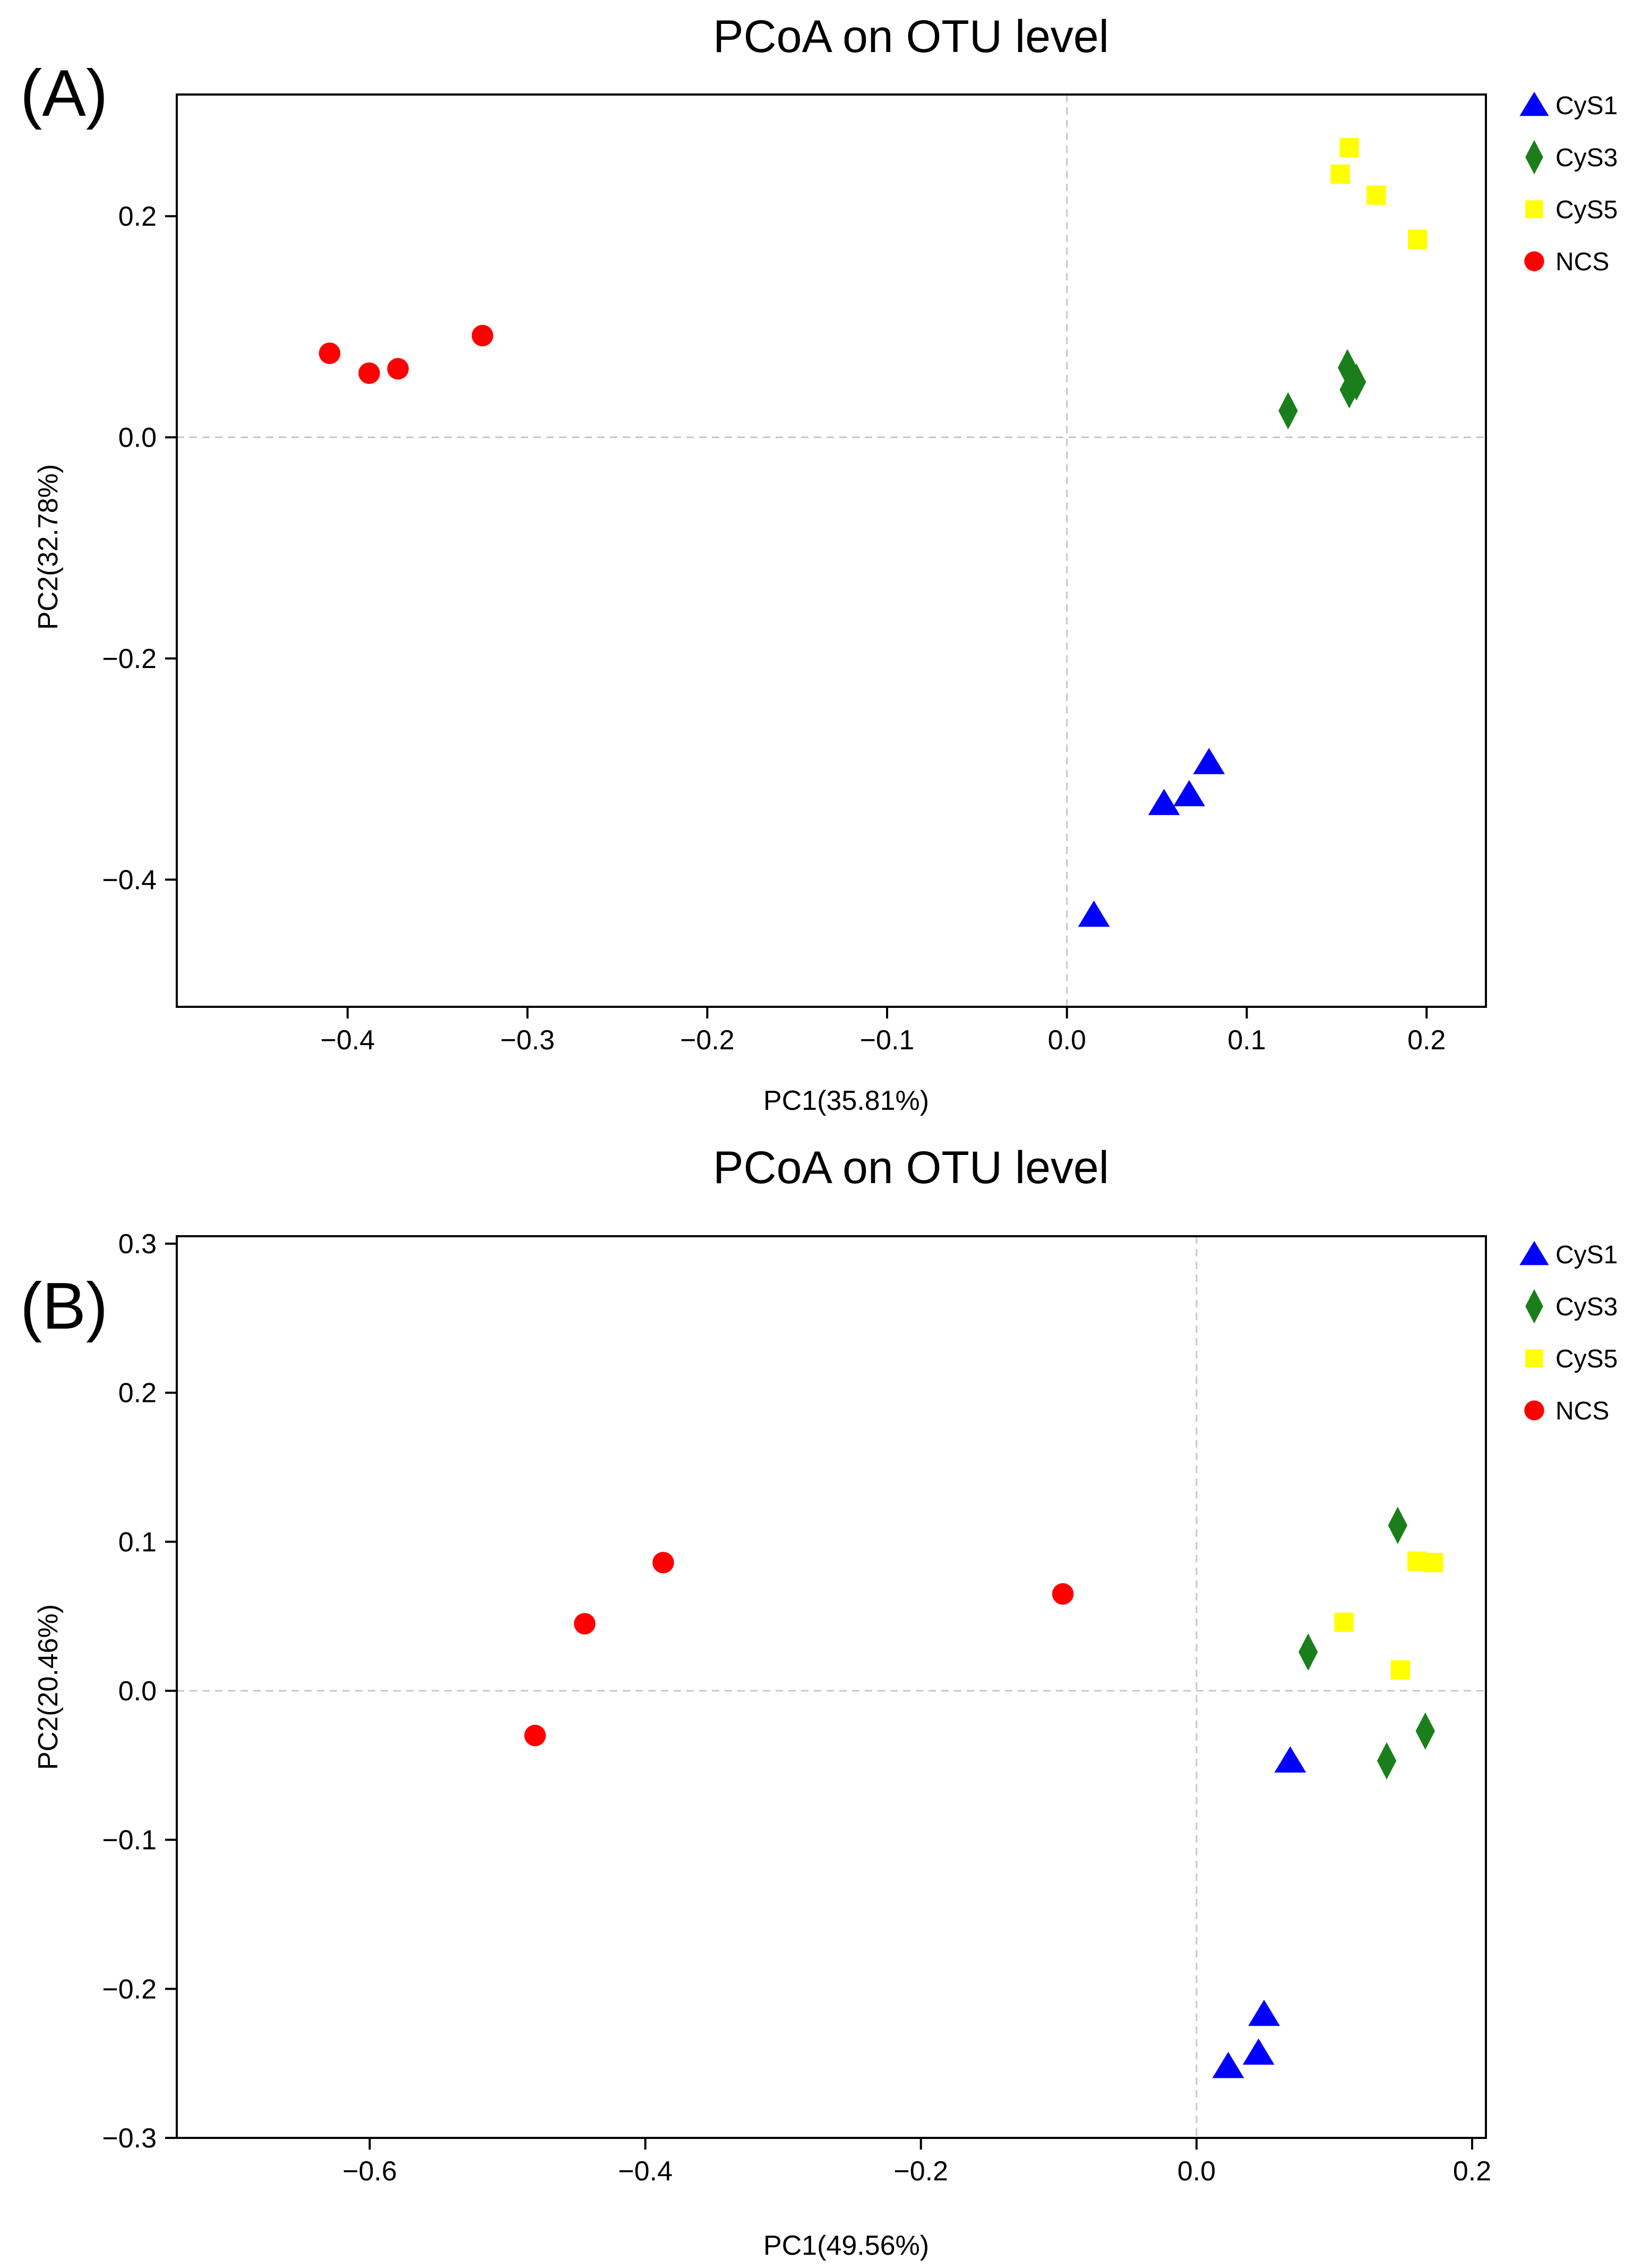  Describe the element at coordinates (1534, 209) in the screenshot. I see `panel-a-legend-marker-cys5` at that location.